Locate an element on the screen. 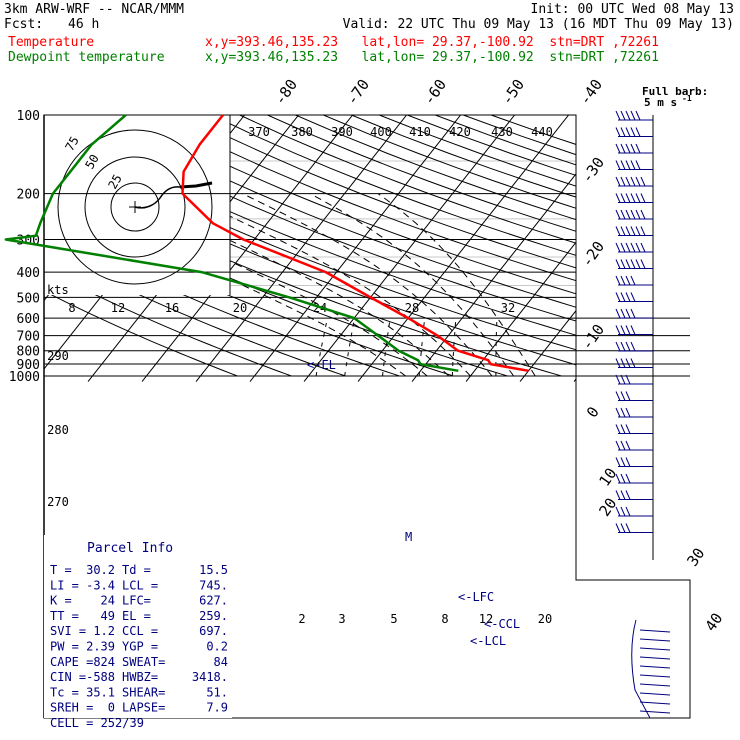  hodograph-ring-label-25: 25 is located at coordinates (114, 182).